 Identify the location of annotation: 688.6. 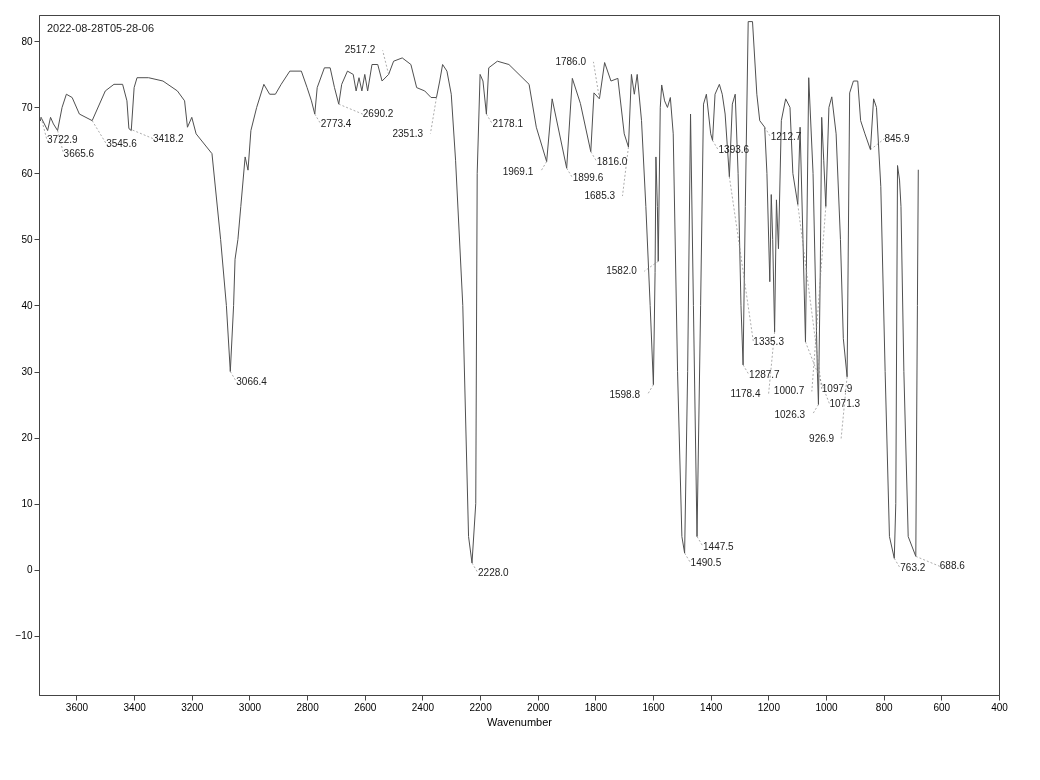
(952, 566).